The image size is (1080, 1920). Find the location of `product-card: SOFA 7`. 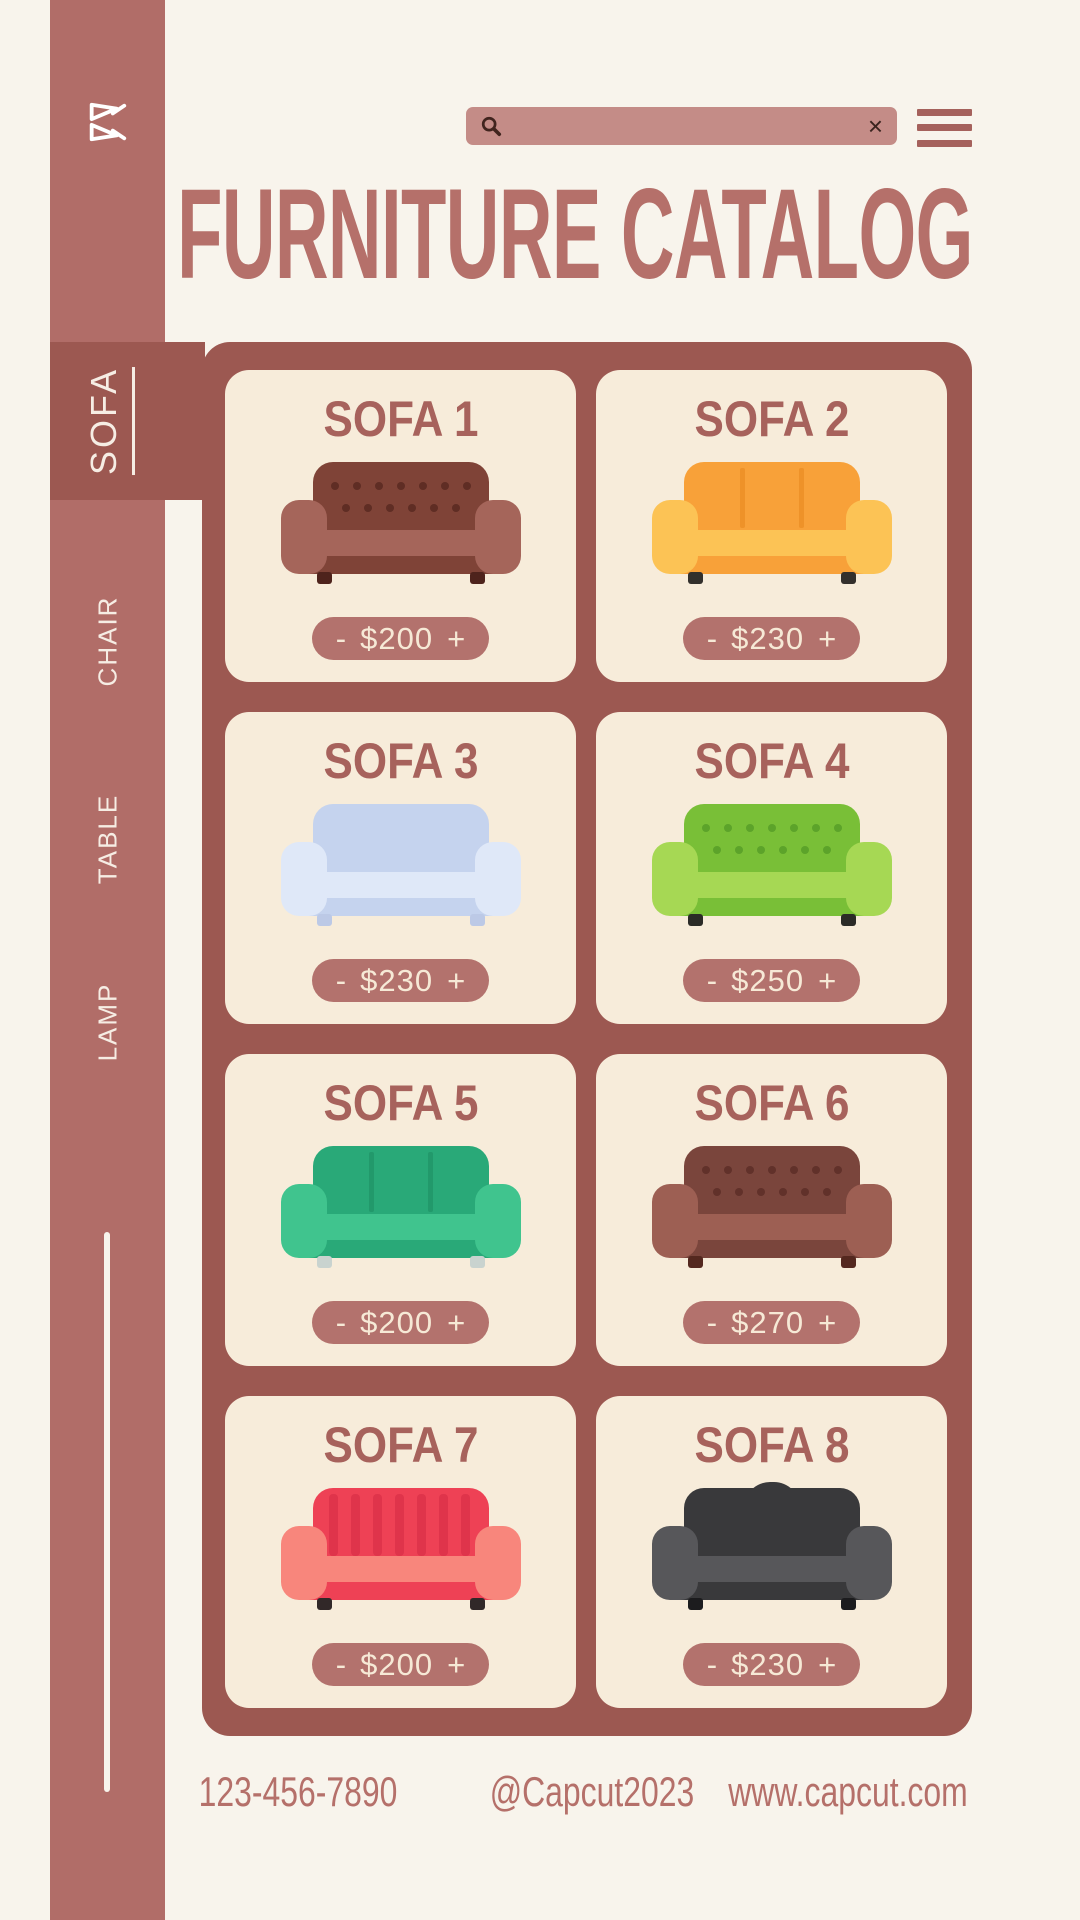

product-card: SOFA 7 is located at coordinates (400, 1552).